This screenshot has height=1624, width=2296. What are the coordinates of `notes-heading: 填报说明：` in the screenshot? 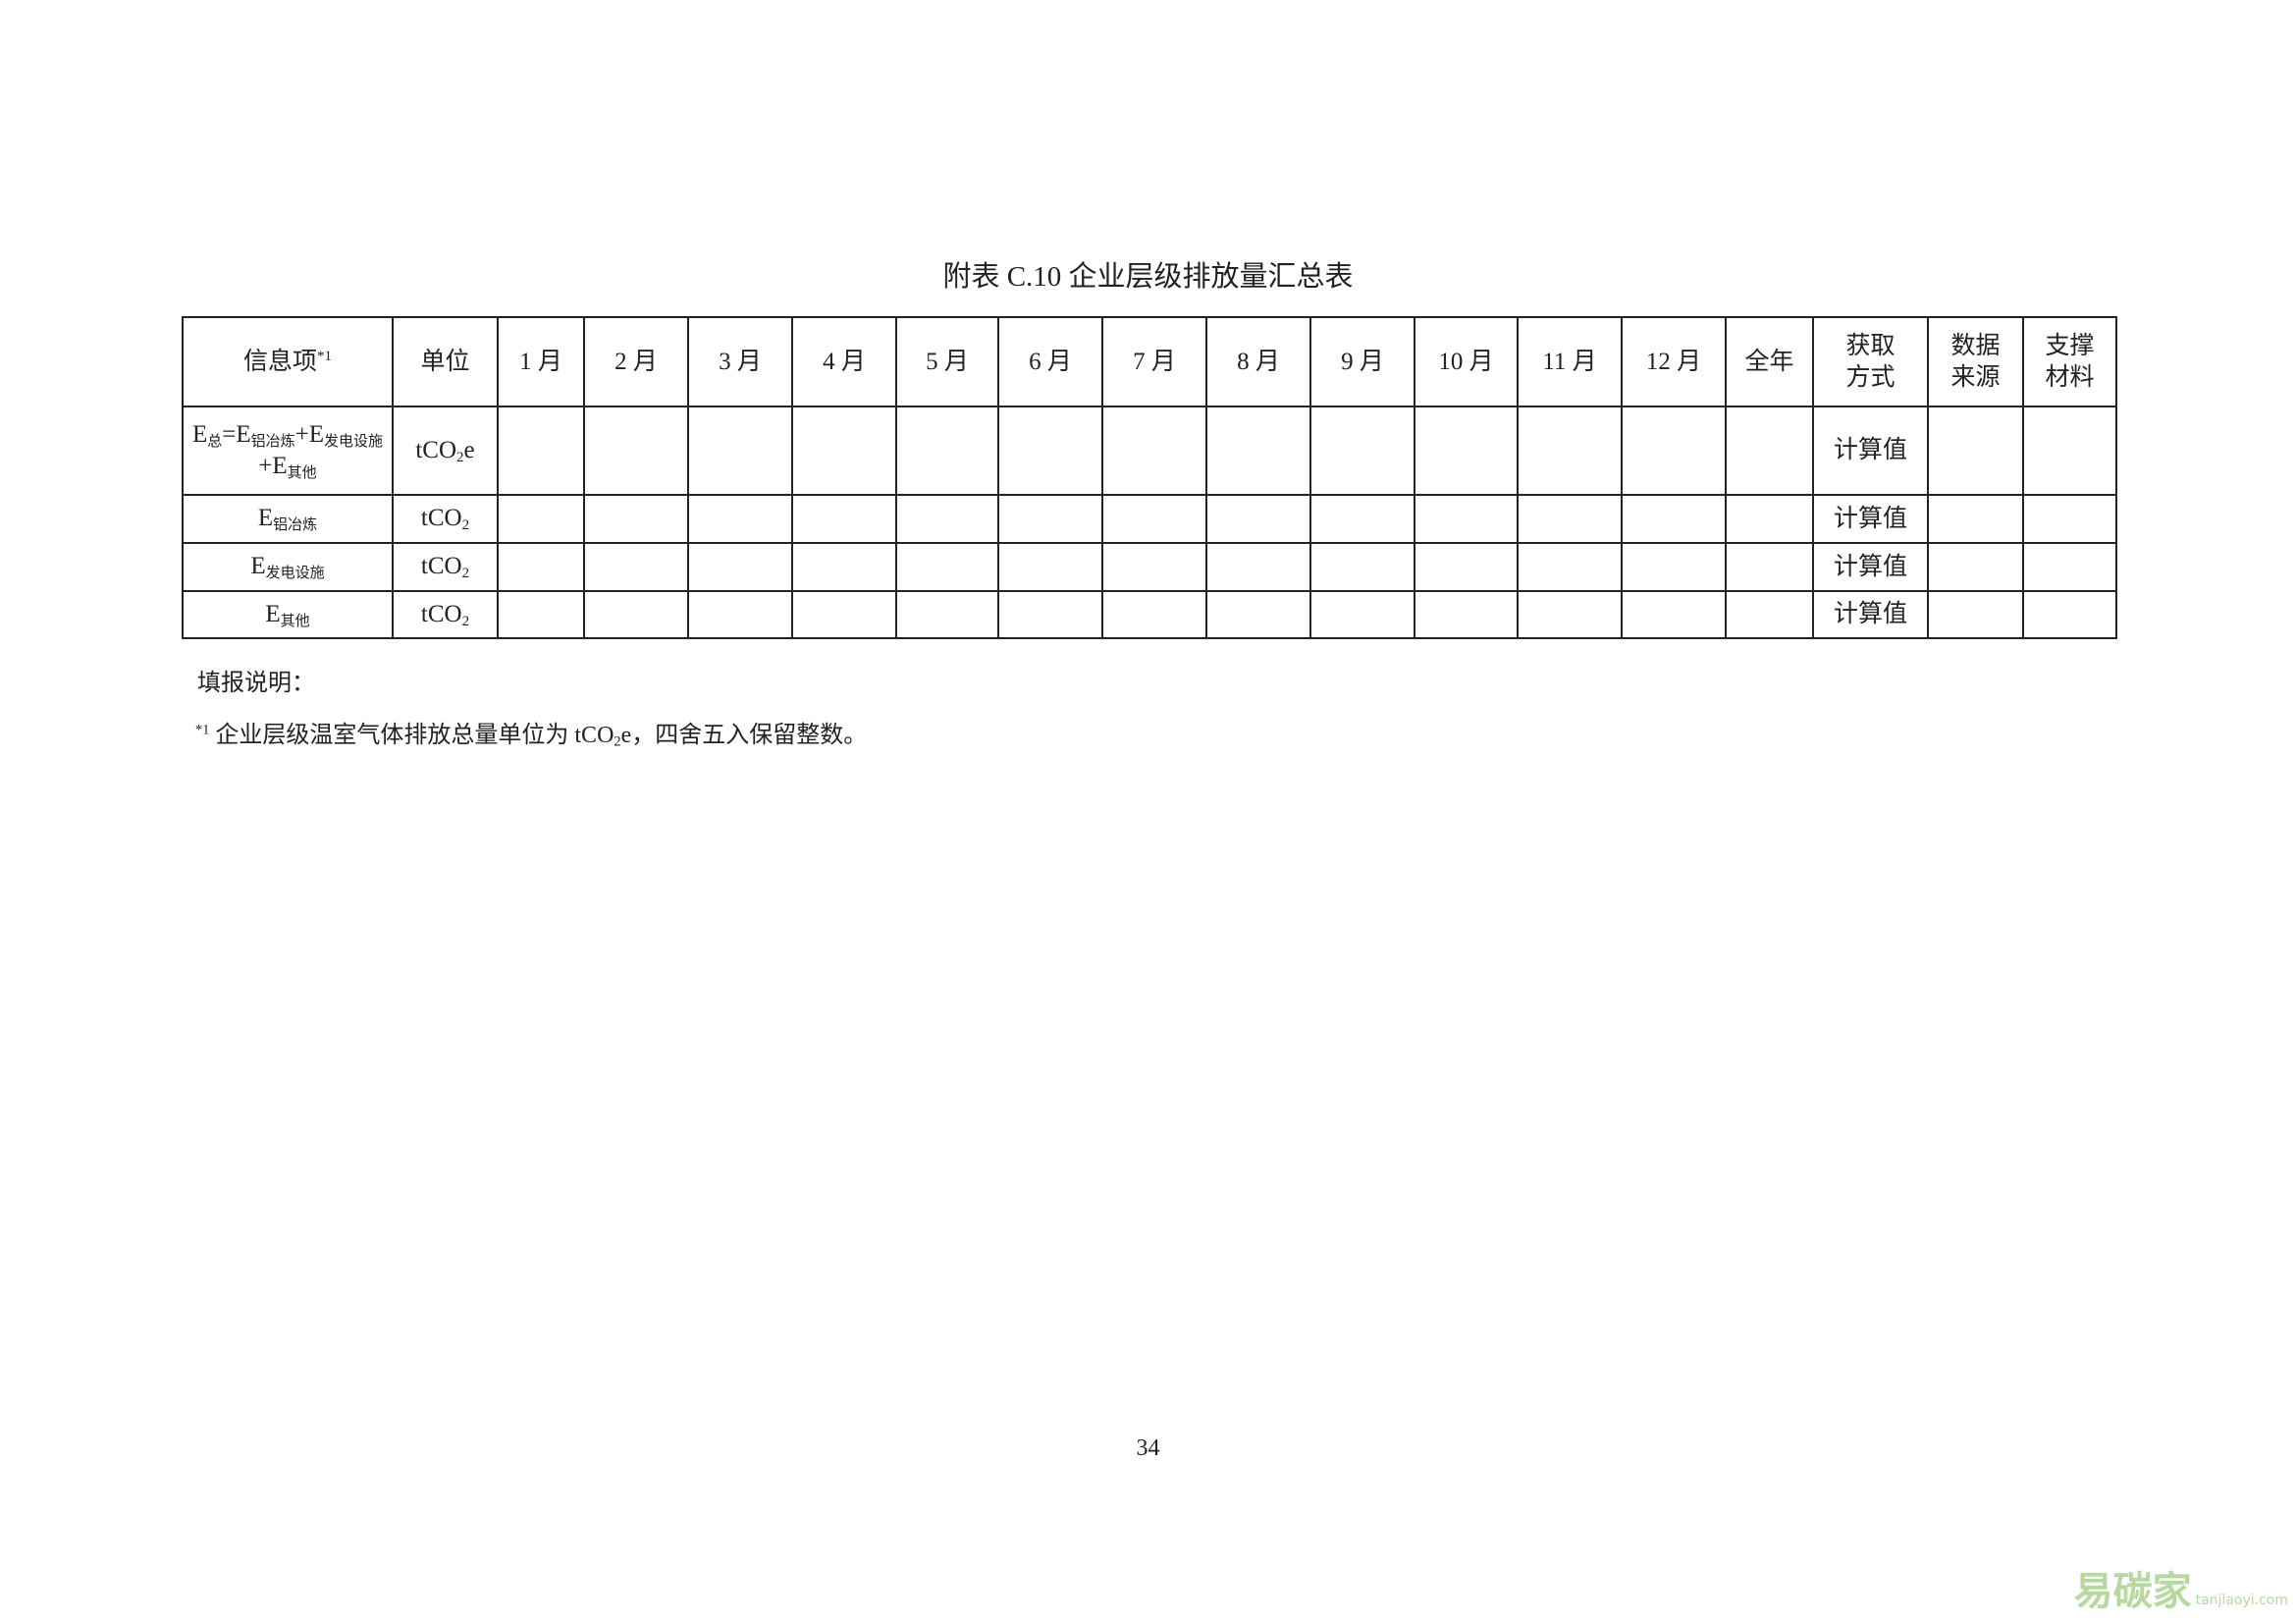 It's located at (256, 683).